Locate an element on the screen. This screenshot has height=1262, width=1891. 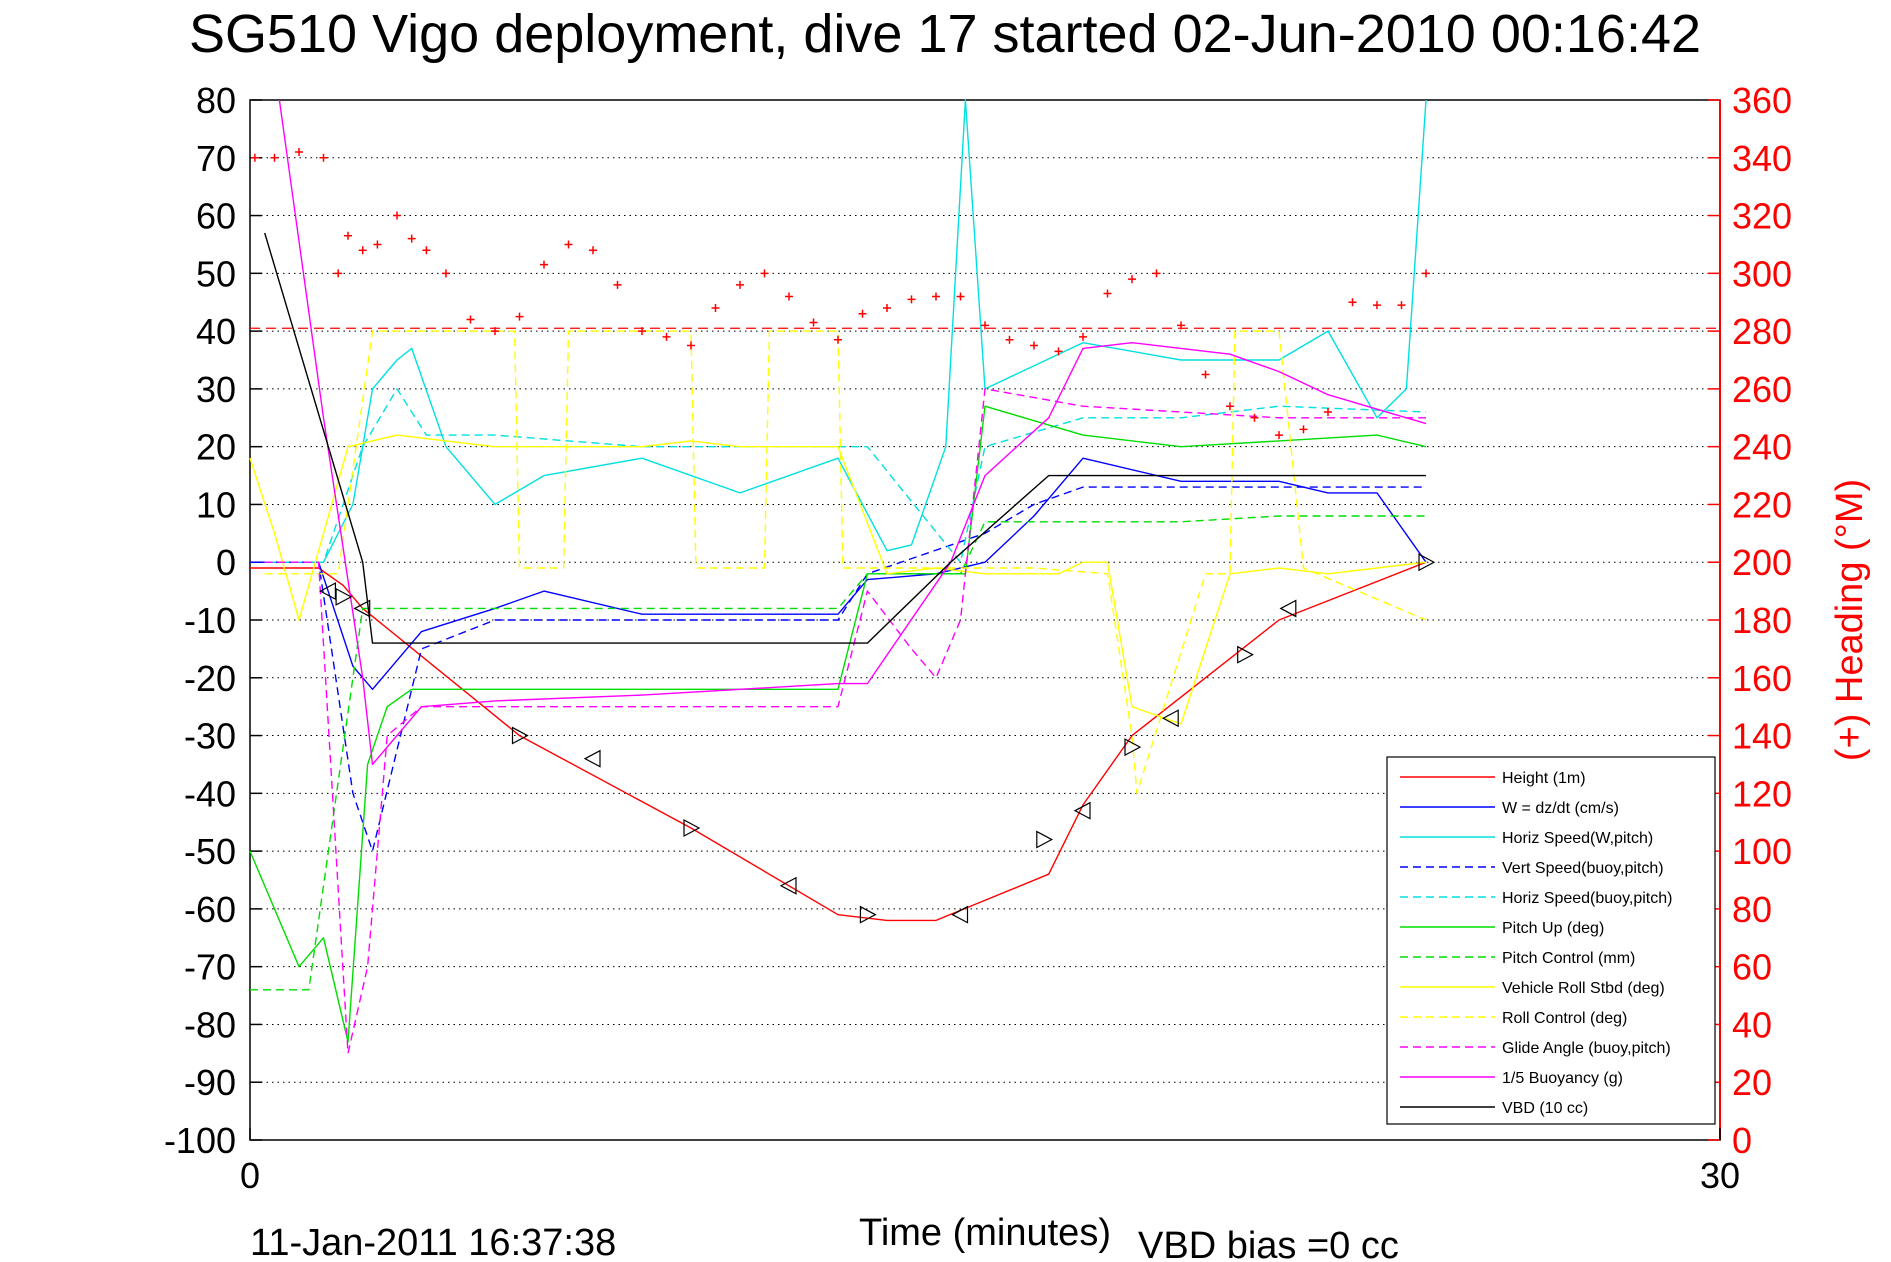
y-tick-label: 20 is located at coordinates (216, 447).